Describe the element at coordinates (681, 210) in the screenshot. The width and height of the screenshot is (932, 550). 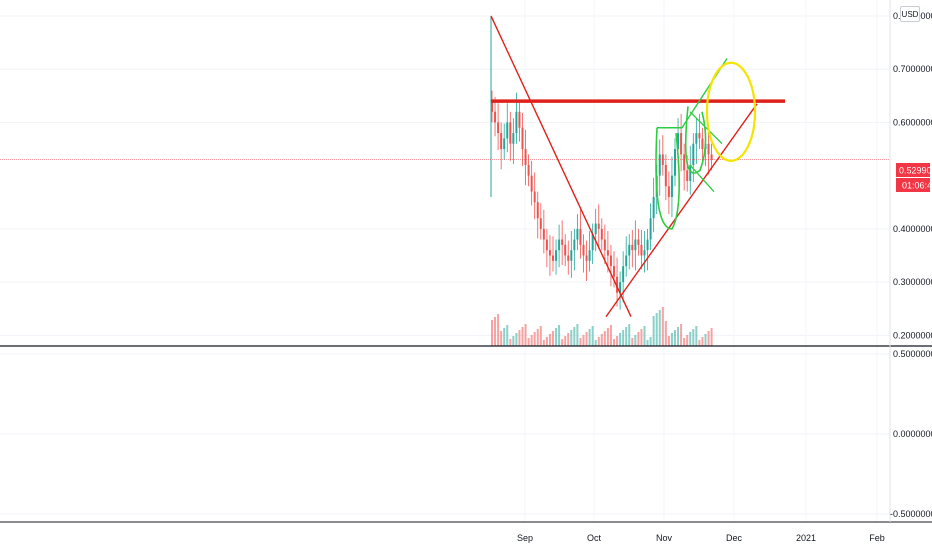
I see `ascending-trendline` at that location.